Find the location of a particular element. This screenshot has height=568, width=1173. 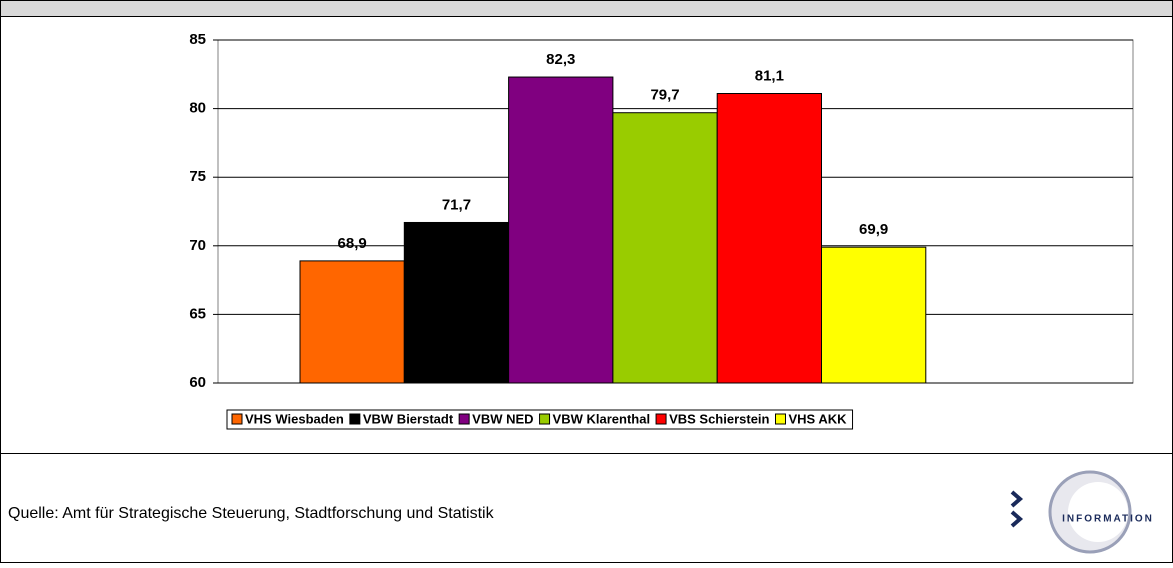

y-tick-label: 60 is located at coordinates (197, 382).